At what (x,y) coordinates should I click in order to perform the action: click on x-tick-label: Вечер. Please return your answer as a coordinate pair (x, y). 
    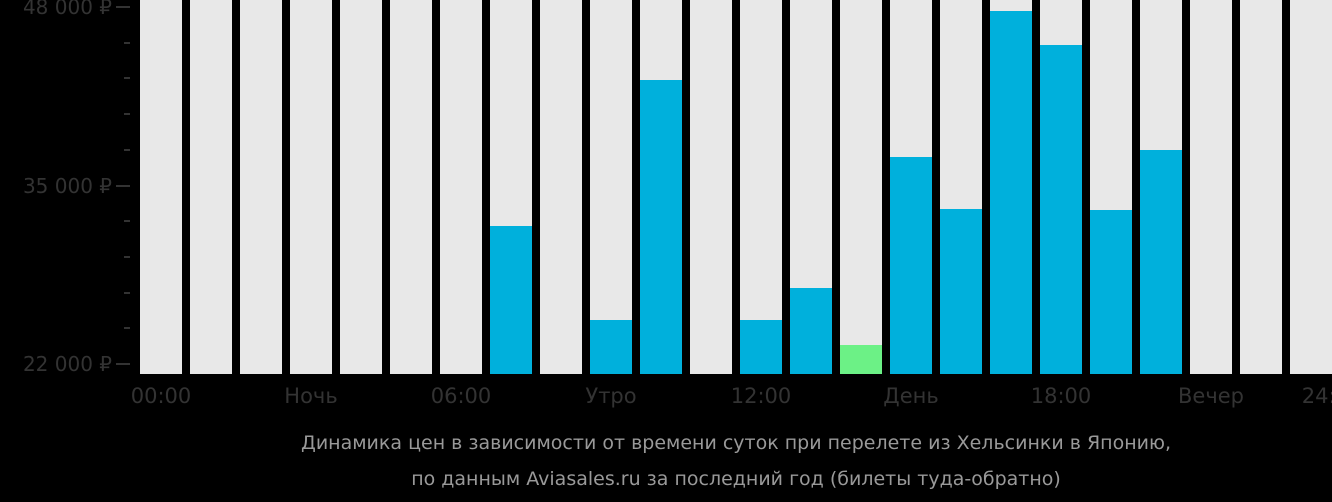
    Looking at the image, I should click on (1211, 396).